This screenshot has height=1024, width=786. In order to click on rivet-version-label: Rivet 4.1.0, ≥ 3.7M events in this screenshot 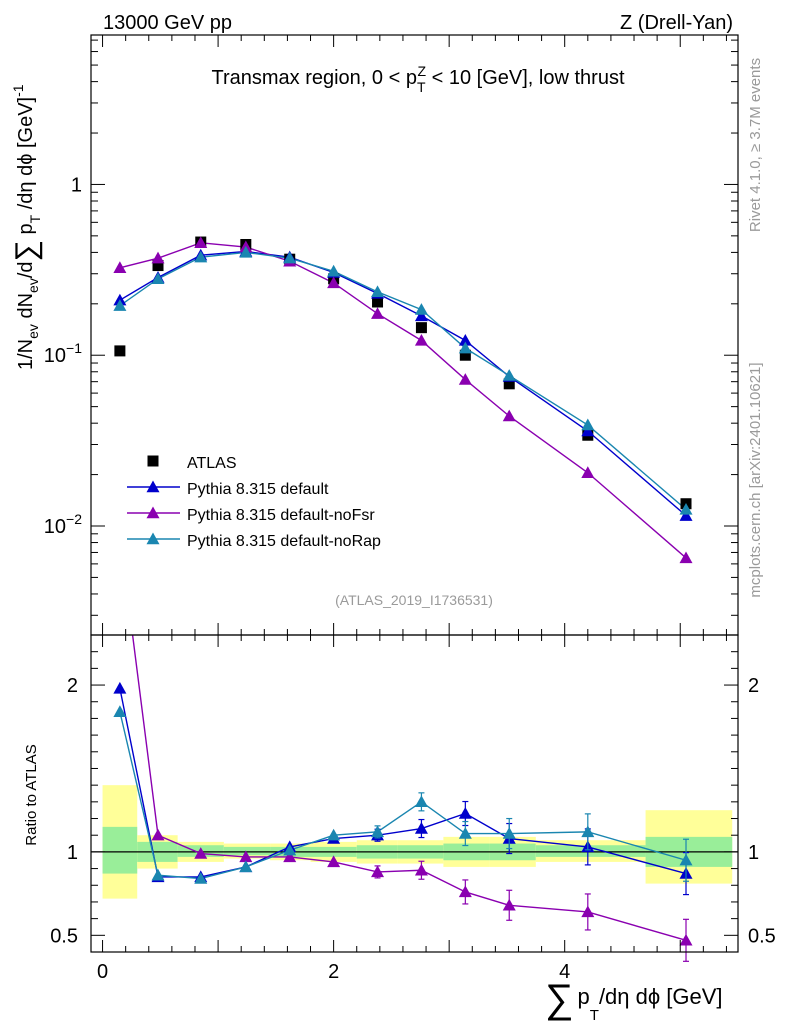, I will do `click(755, 145)`.